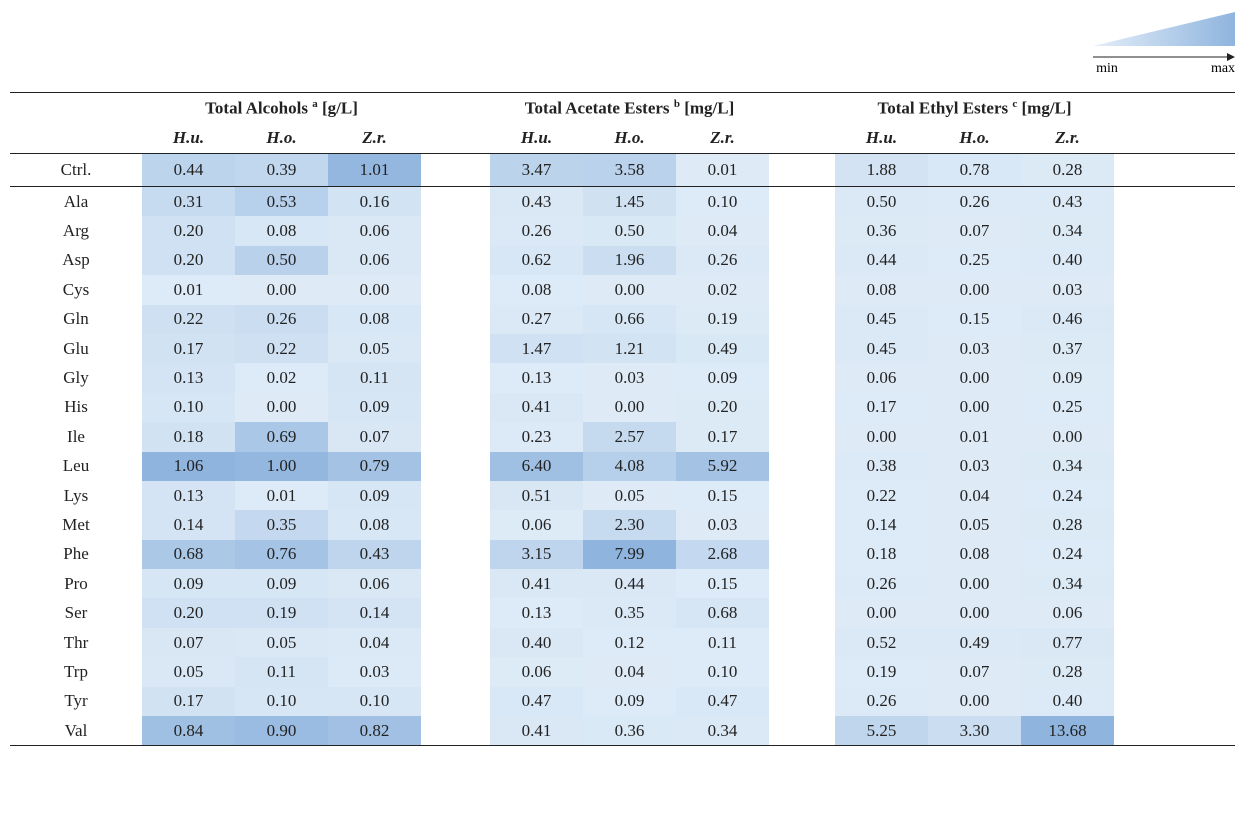 The image size is (1248, 836). I want to click on value-cell: 0.01, so click(722, 170).